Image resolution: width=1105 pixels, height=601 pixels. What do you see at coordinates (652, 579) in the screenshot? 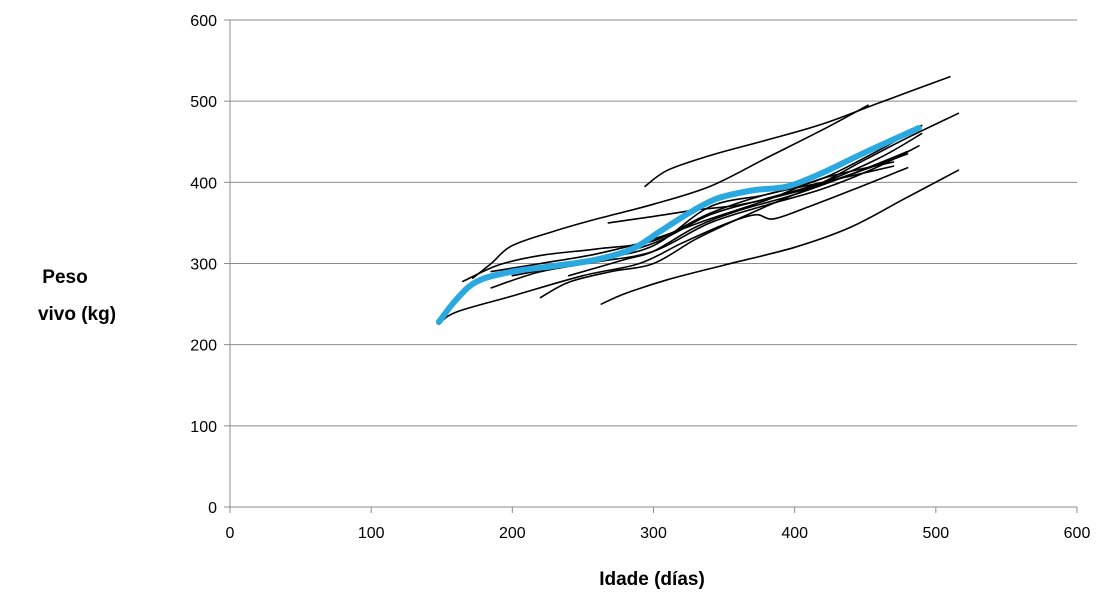
I see `x-axis-title: Idade (días)` at bounding box center [652, 579].